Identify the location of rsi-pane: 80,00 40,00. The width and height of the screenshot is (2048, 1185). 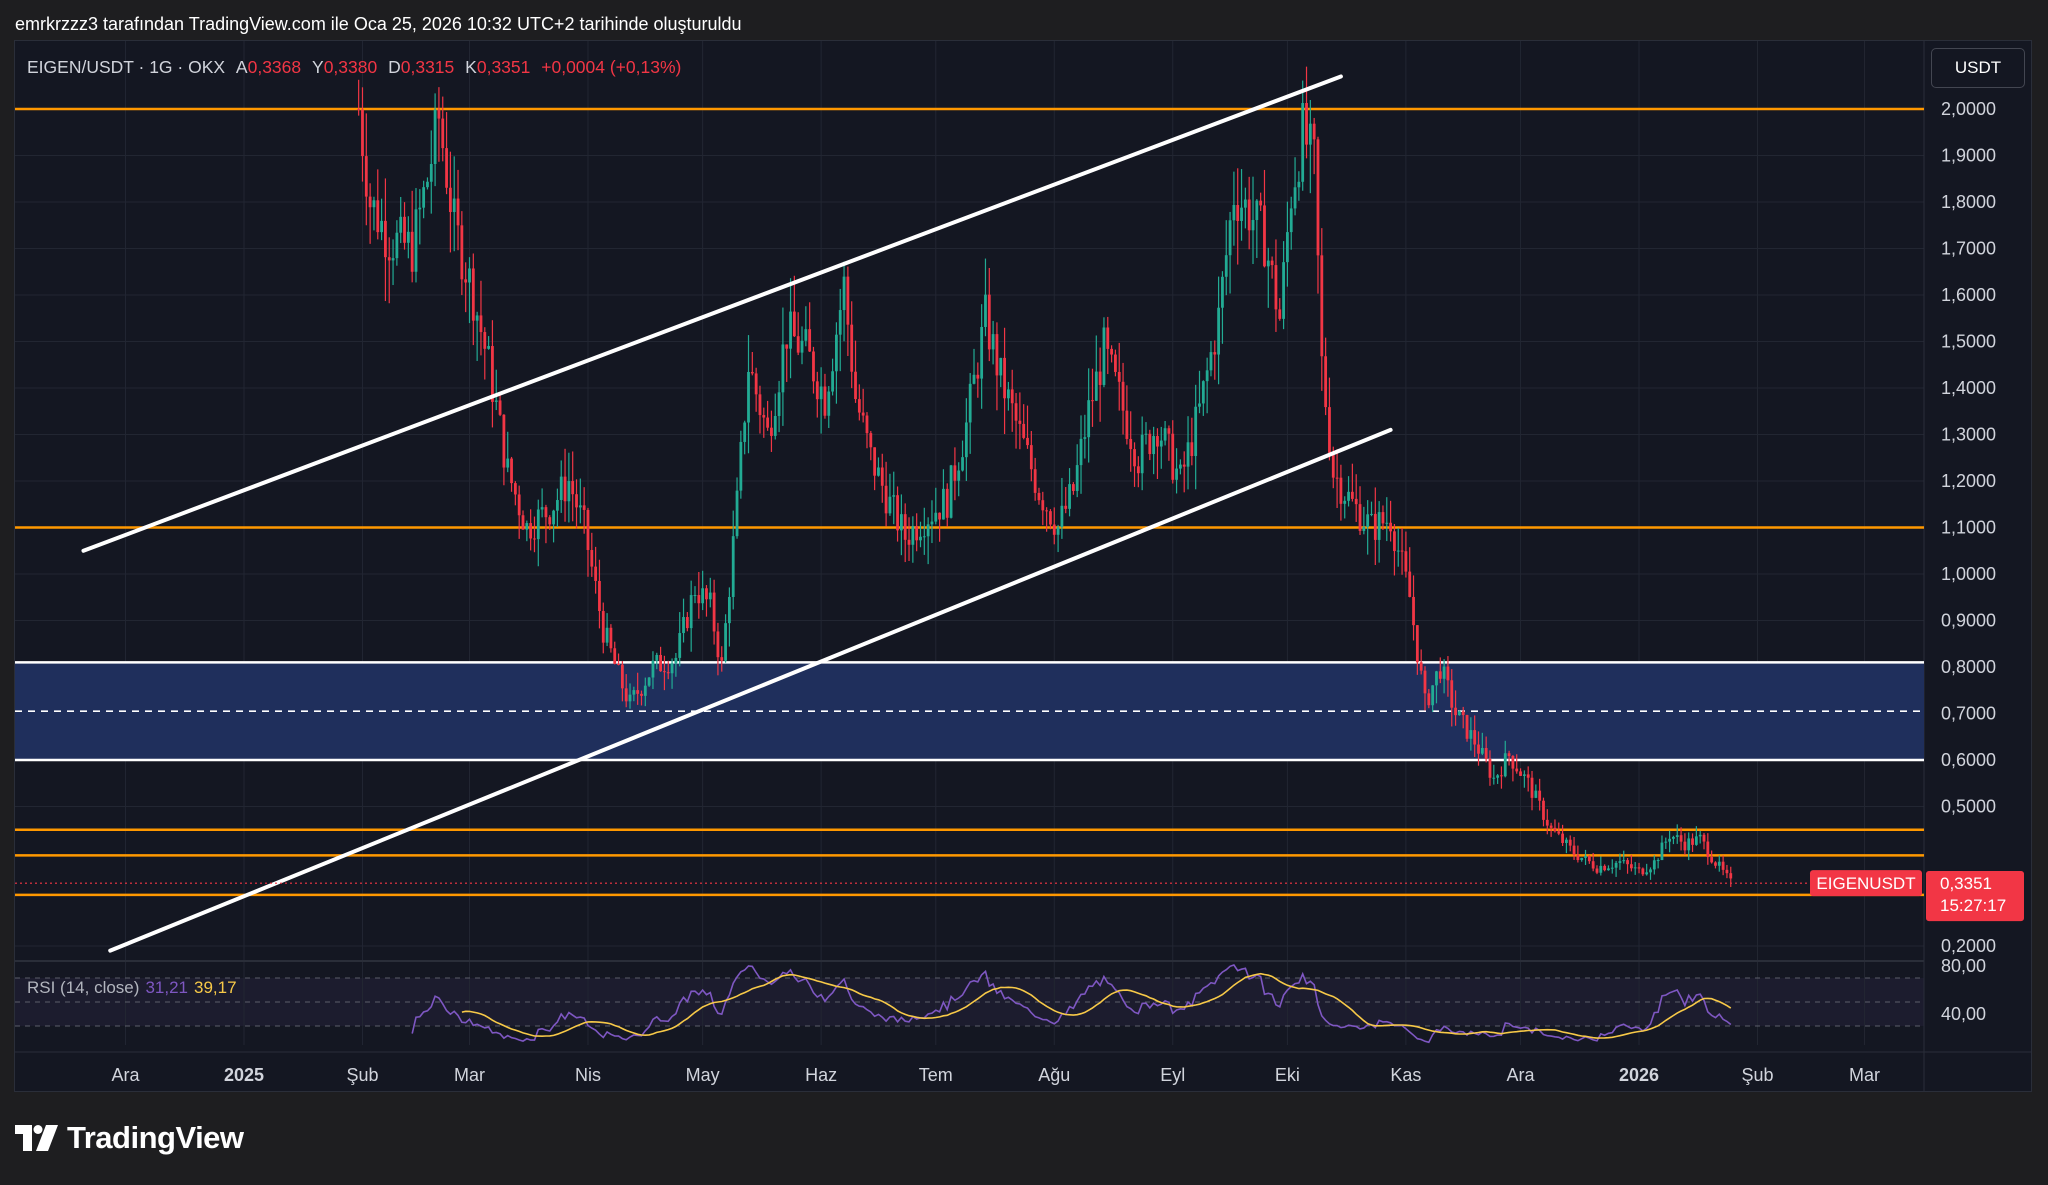
(1000, 1000).